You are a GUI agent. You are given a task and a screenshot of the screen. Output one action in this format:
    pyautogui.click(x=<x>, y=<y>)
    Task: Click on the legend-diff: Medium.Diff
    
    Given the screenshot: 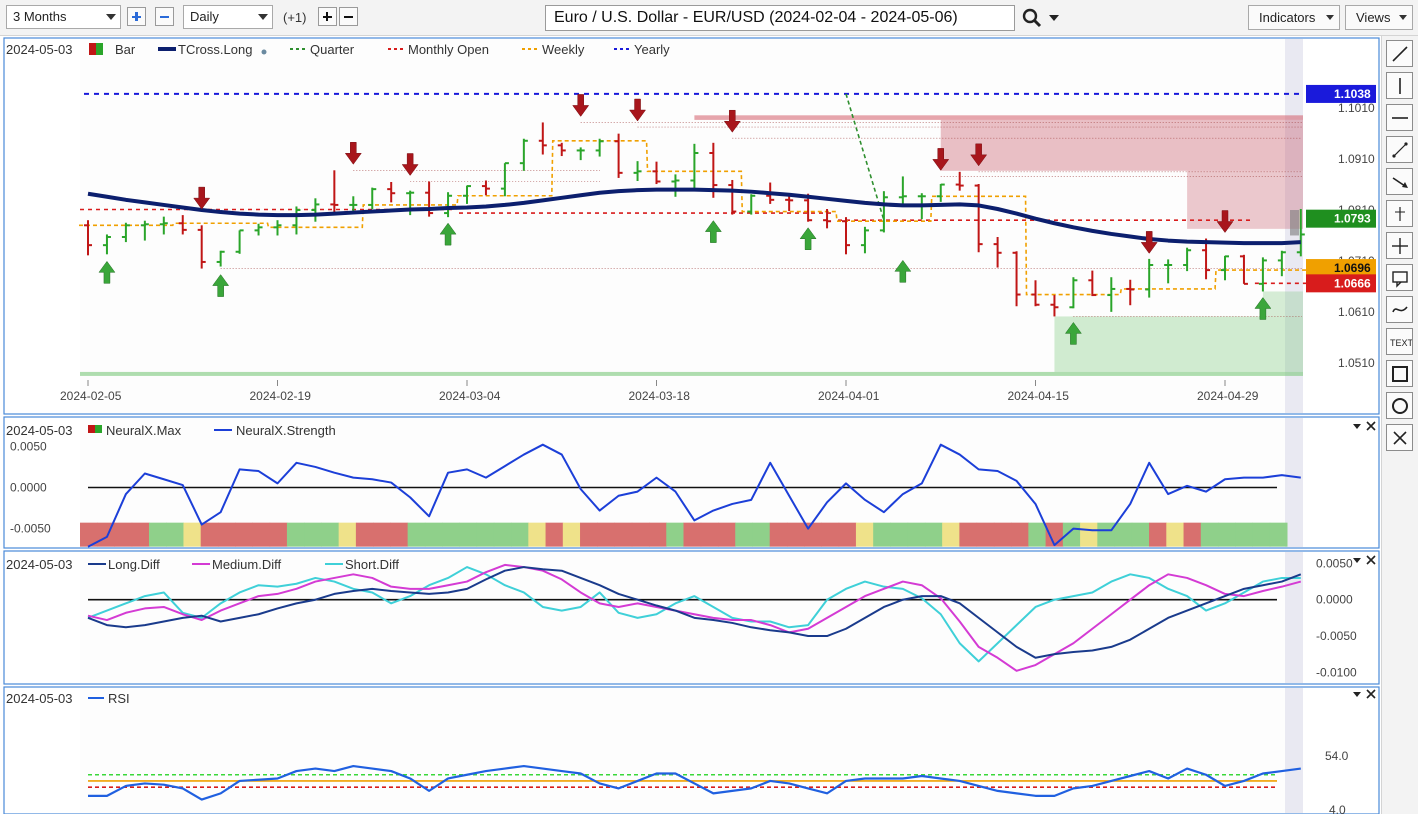 What is the action you would take?
    pyautogui.click(x=247, y=564)
    